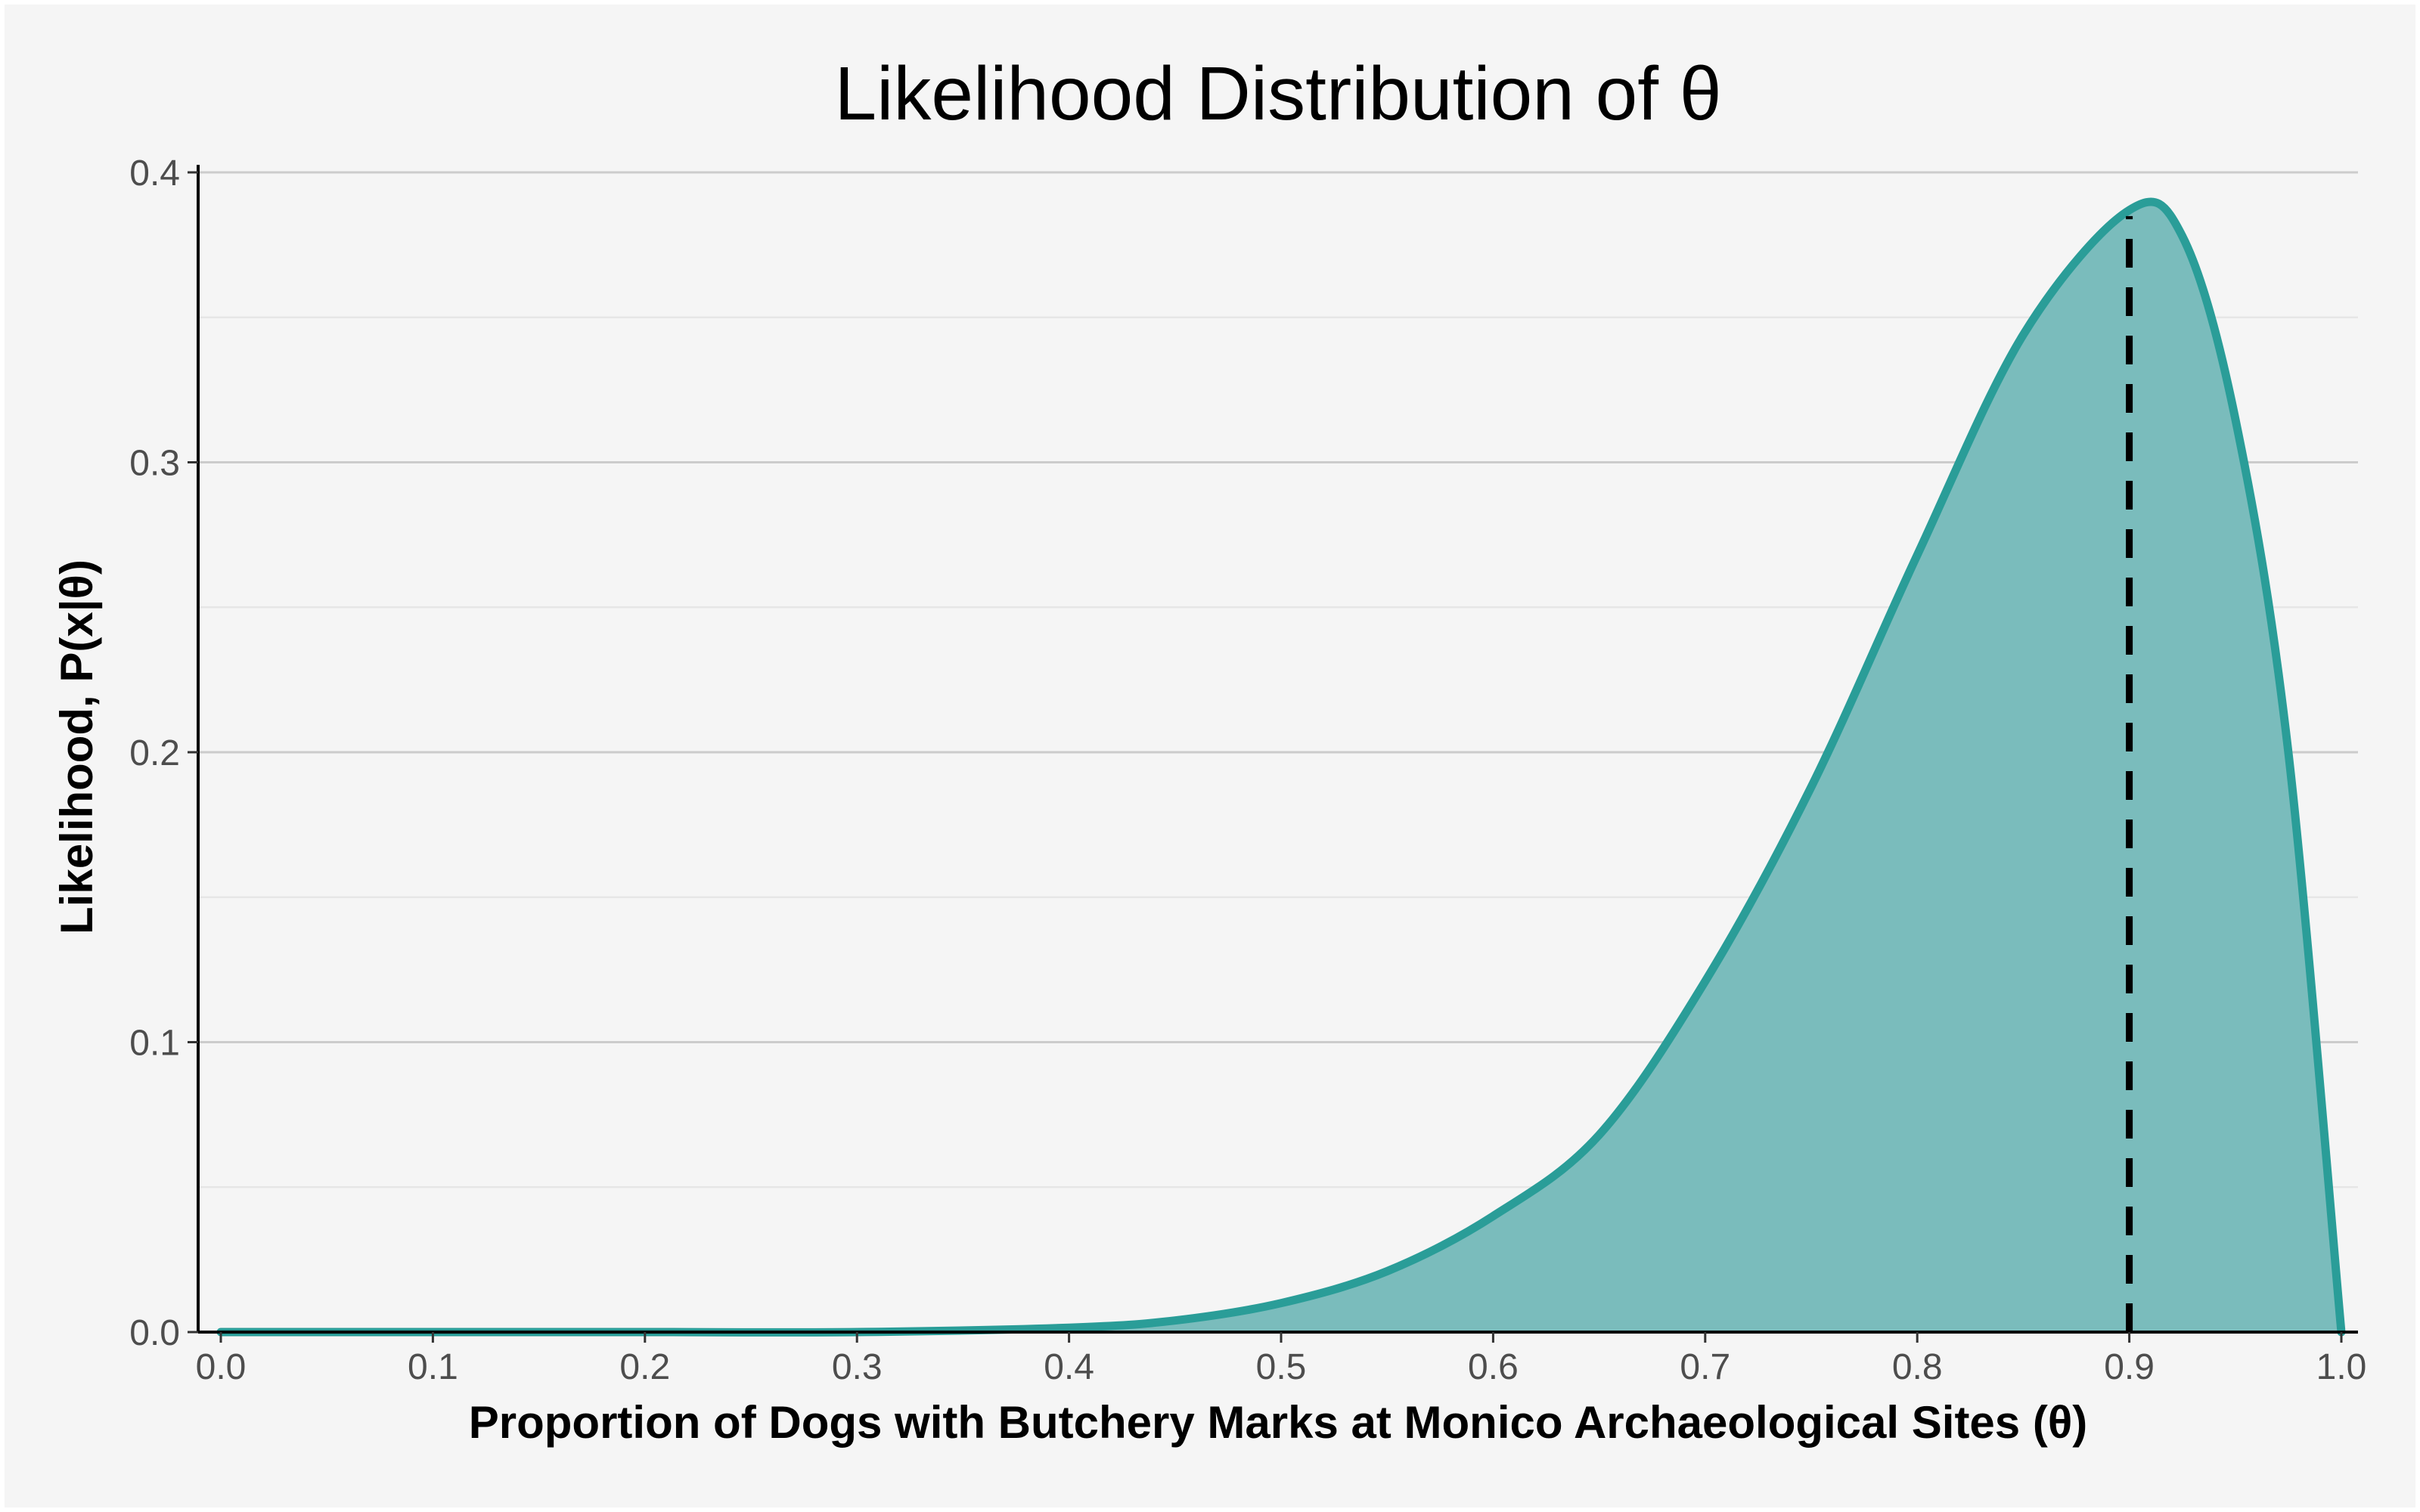 This screenshot has height=1512, width=2420. What do you see at coordinates (1705, 1367) in the screenshot?
I see `x-tick-label: 0.7` at bounding box center [1705, 1367].